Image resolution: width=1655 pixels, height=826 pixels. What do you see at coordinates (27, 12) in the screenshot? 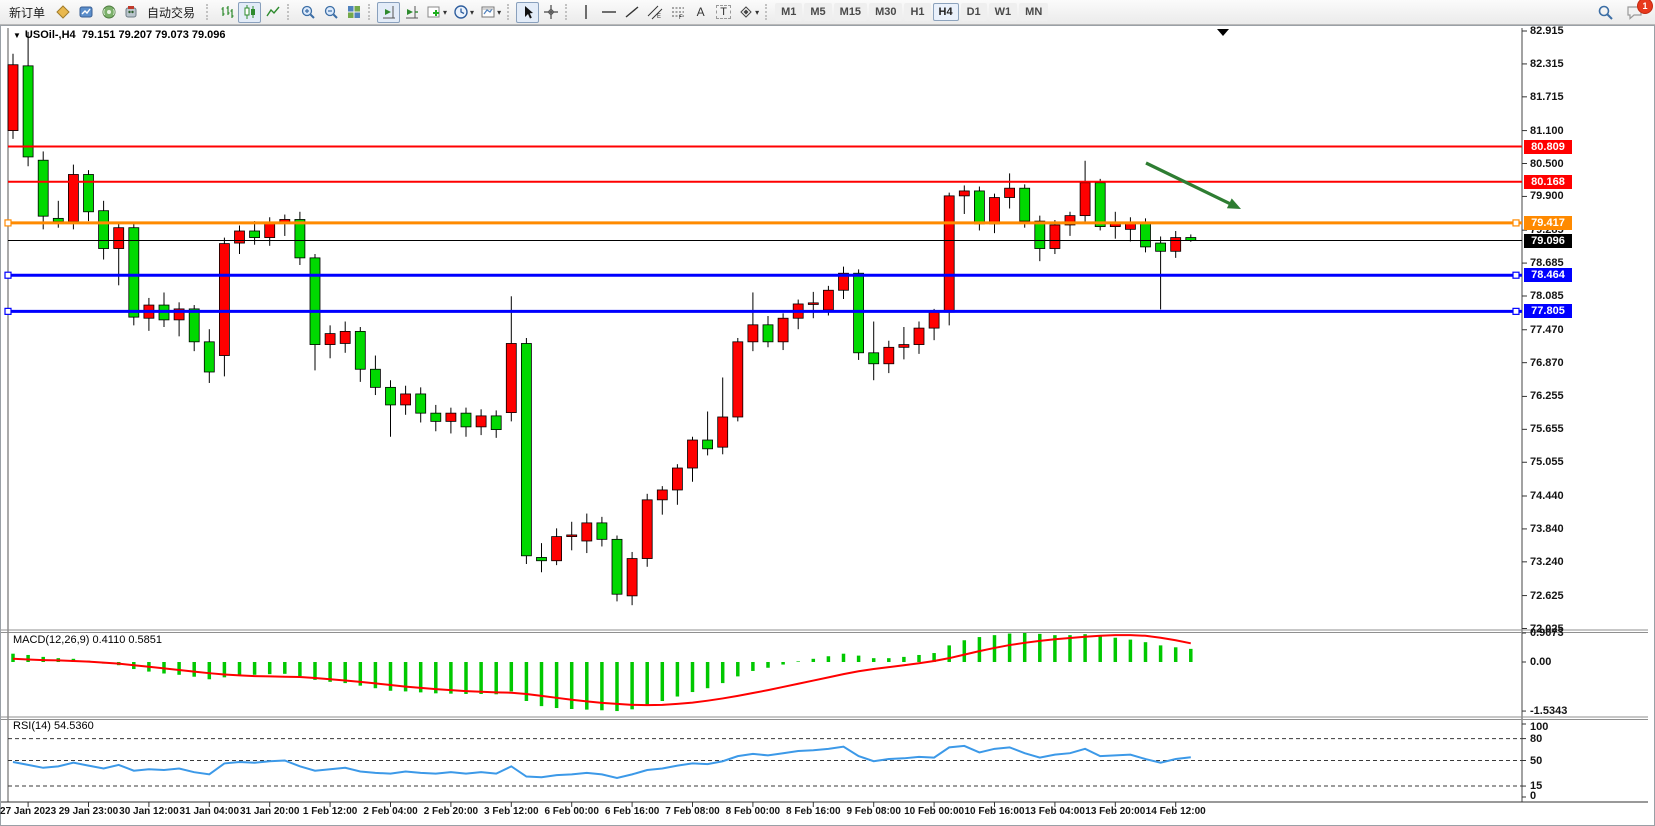
I see `new-order-button: 新订单` at bounding box center [27, 12].